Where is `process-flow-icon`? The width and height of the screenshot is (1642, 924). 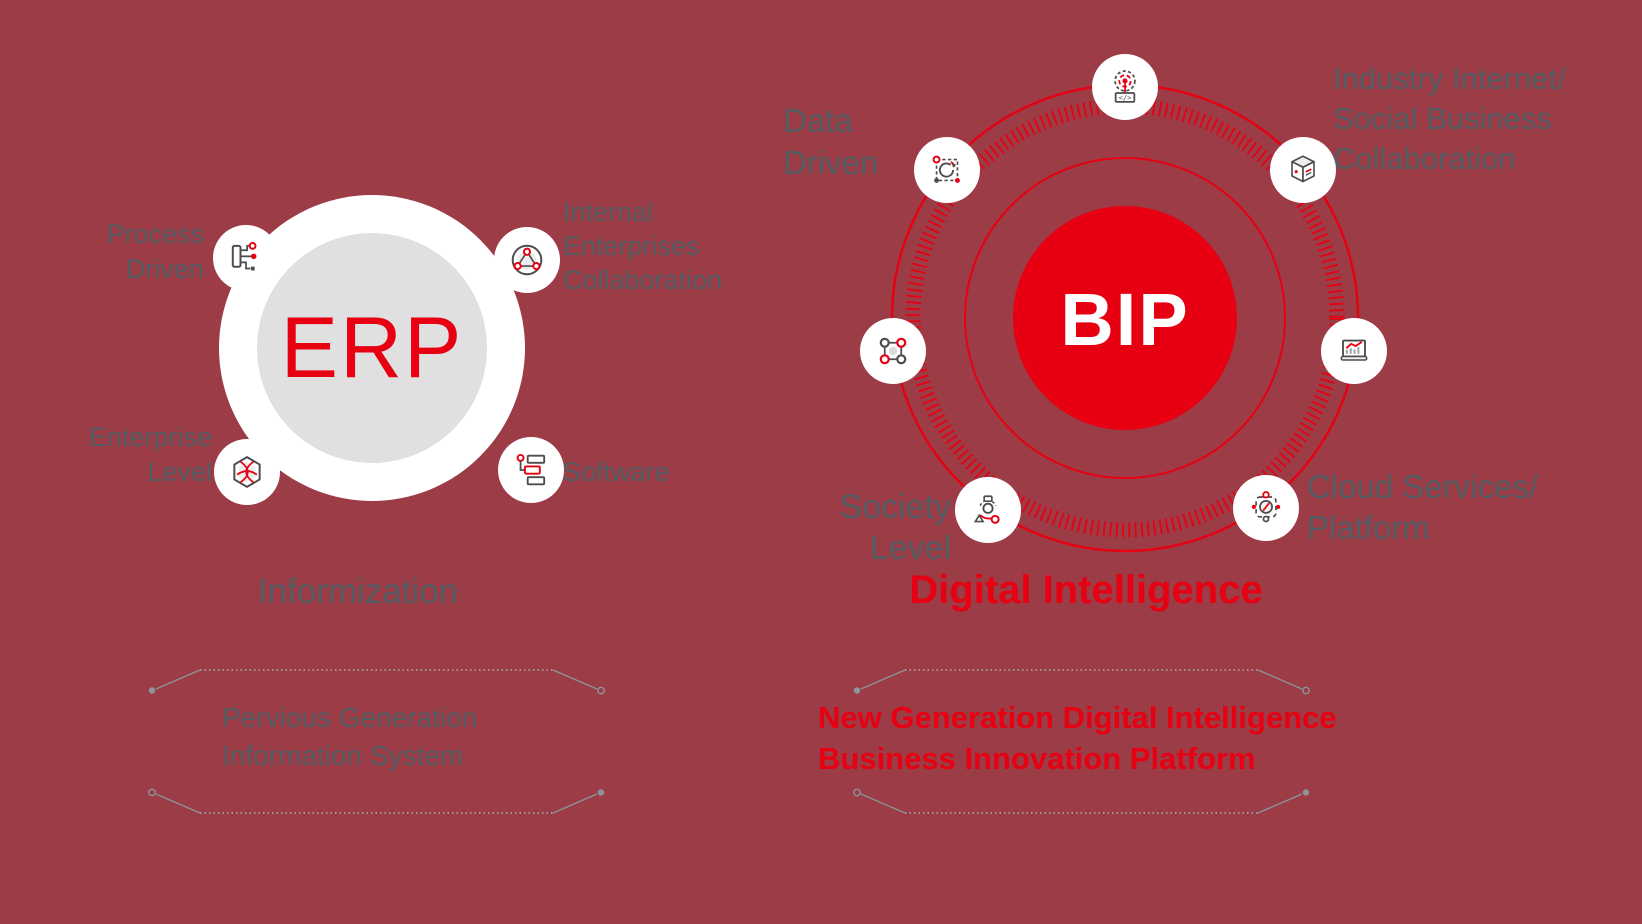 process-flow-icon is located at coordinates (244, 256).